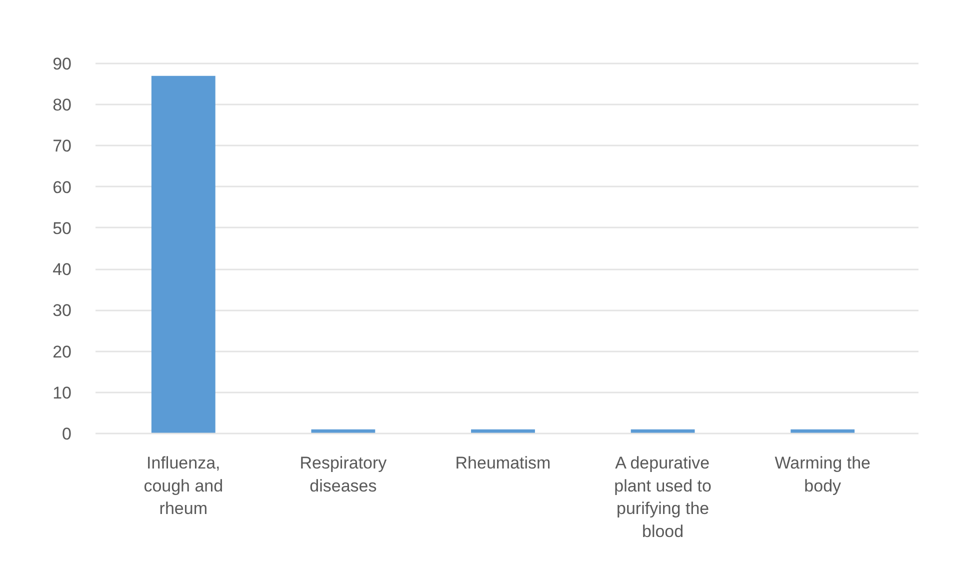  What do you see at coordinates (822, 475) in the screenshot?
I see `x-tick-label: Warming the body` at bounding box center [822, 475].